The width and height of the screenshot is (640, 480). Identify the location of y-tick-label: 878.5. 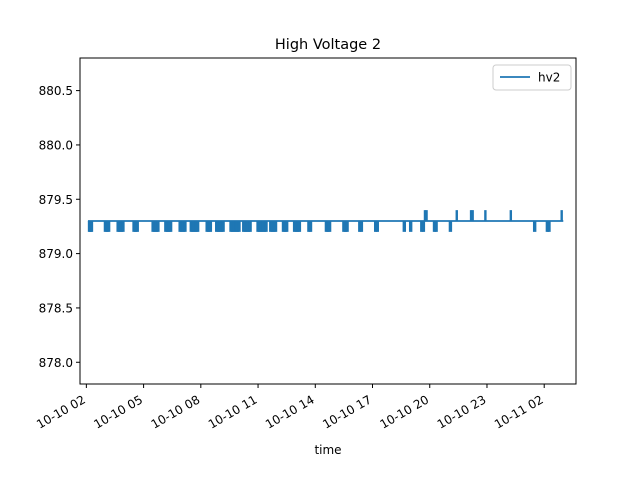
(56, 308).